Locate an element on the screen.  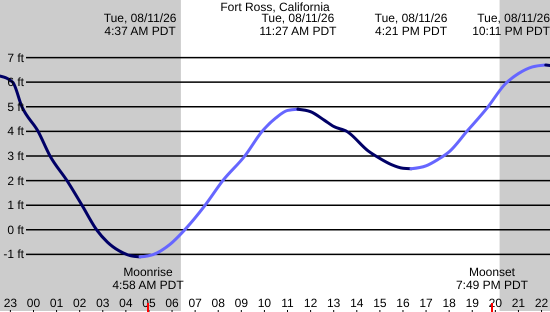
y-tick-label: -1 ft is located at coordinates (13, 254).